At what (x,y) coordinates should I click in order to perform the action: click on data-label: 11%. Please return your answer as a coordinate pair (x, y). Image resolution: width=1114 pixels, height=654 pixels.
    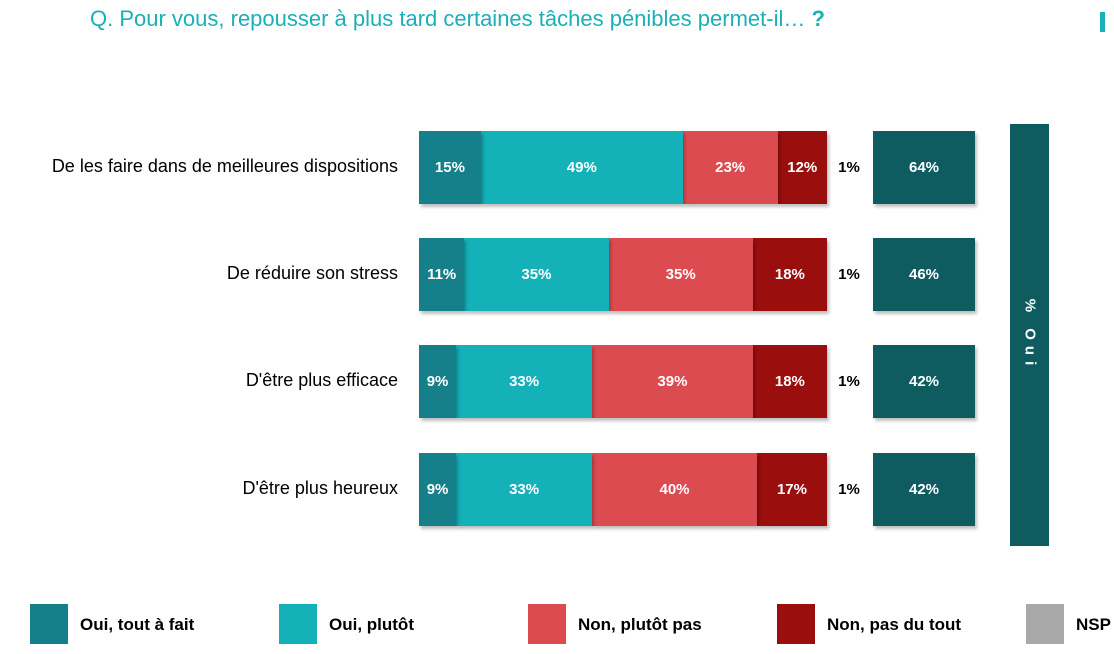
    Looking at the image, I should click on (442, 274).